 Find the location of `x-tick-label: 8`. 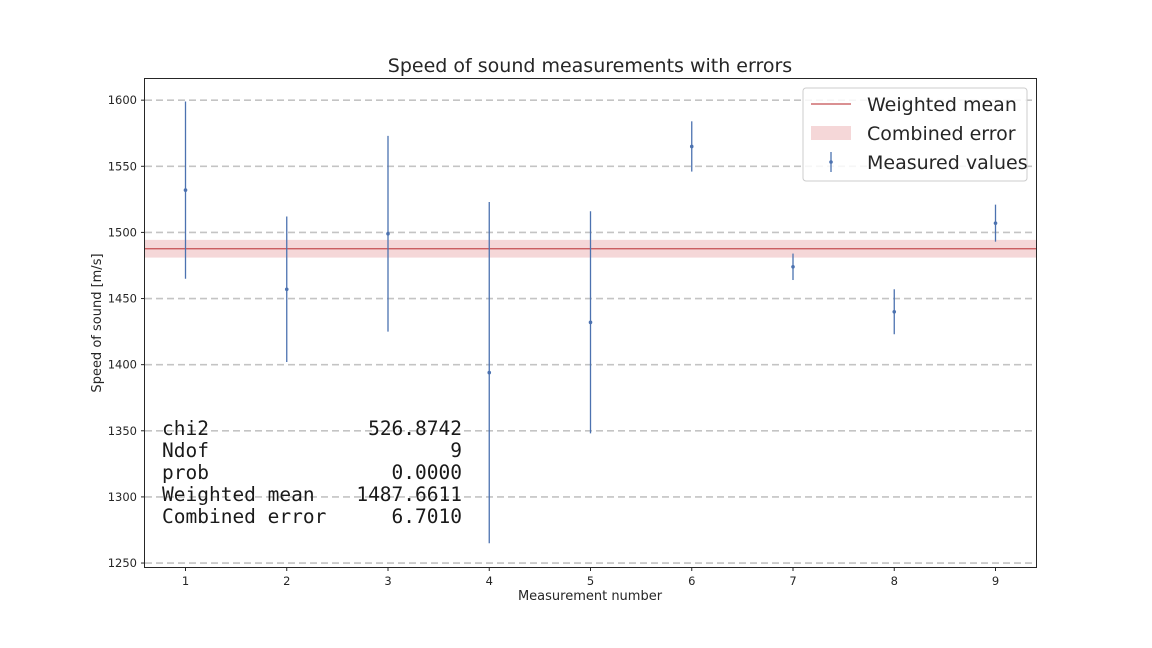

x-tick-label: 8 is located at coordinates (894, 581).